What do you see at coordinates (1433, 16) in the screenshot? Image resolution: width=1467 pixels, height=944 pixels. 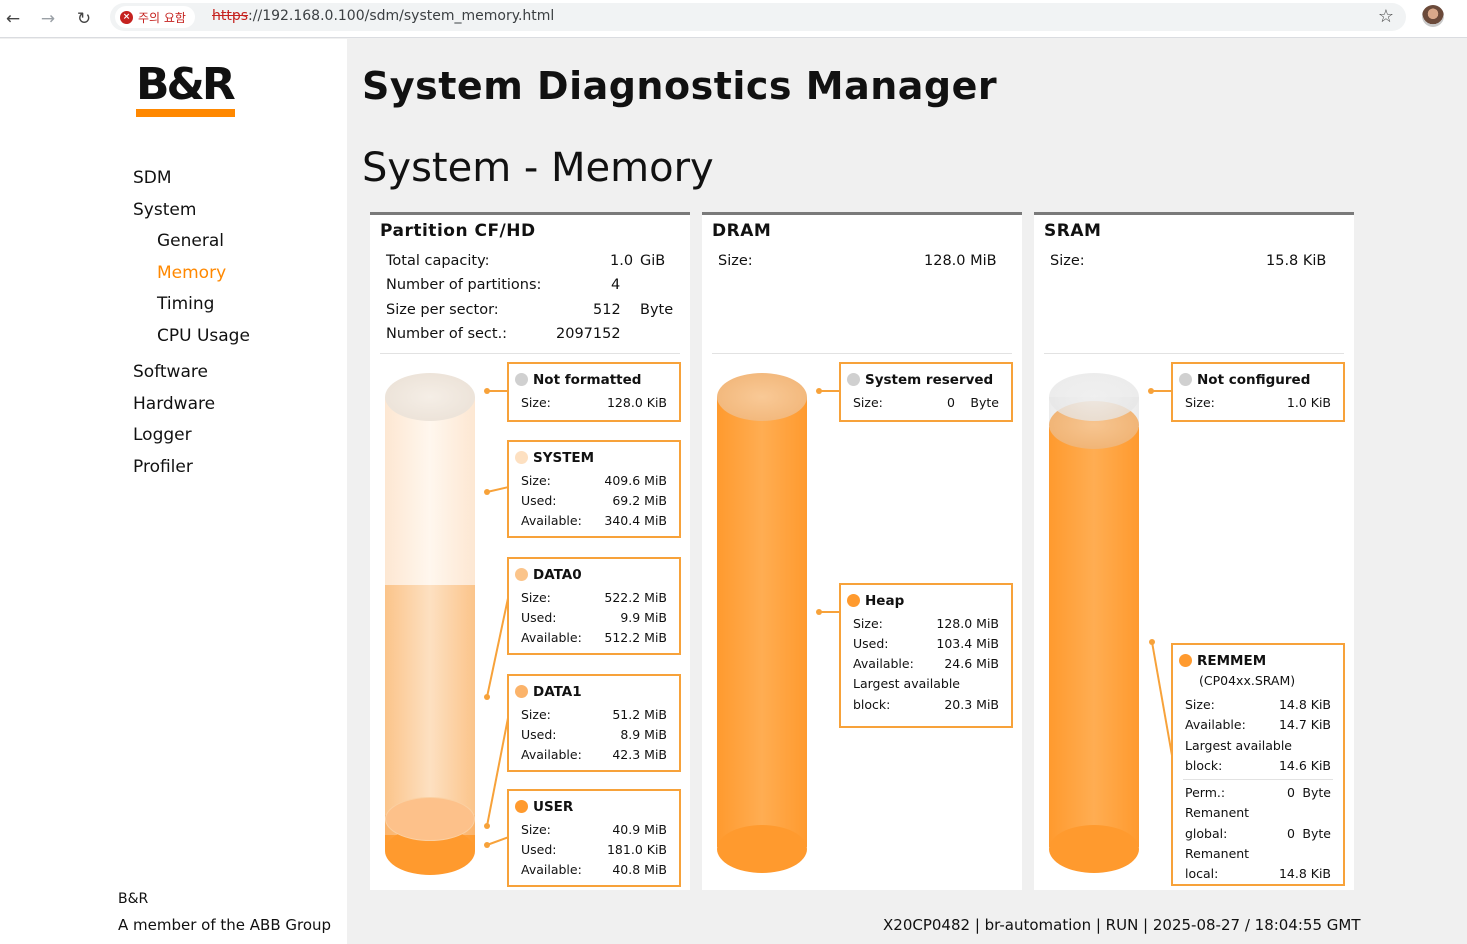 I see `profile-avatar` at bounding box center [1433, 16].